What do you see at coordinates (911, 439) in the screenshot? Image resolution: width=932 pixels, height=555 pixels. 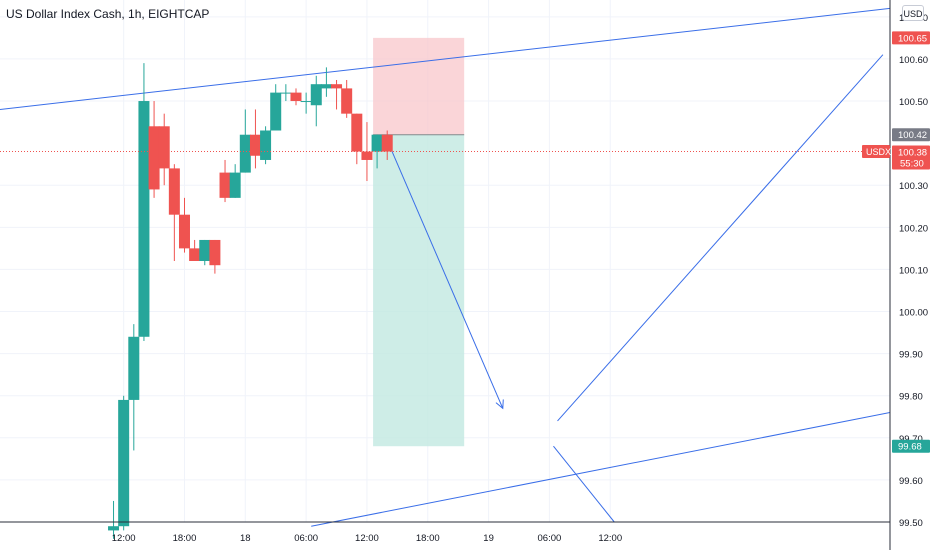 I see `y-tick-label: 99.70` at bounding box center [911, 439].